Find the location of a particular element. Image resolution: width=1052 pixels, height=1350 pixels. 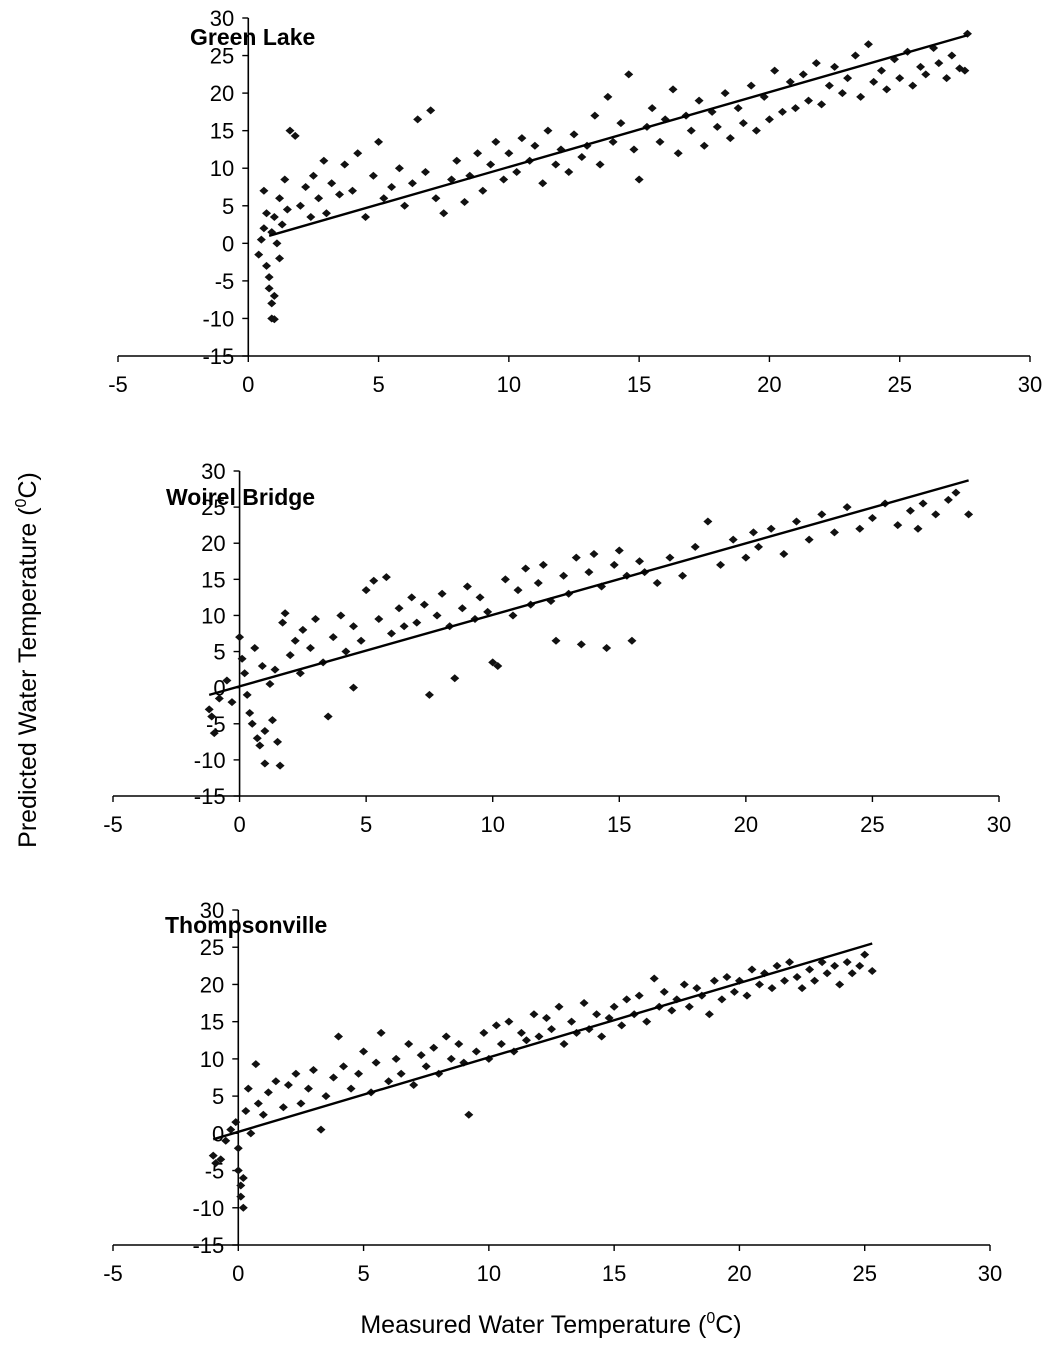

y-tick-label: 15 is located at coordinates (213, 579).